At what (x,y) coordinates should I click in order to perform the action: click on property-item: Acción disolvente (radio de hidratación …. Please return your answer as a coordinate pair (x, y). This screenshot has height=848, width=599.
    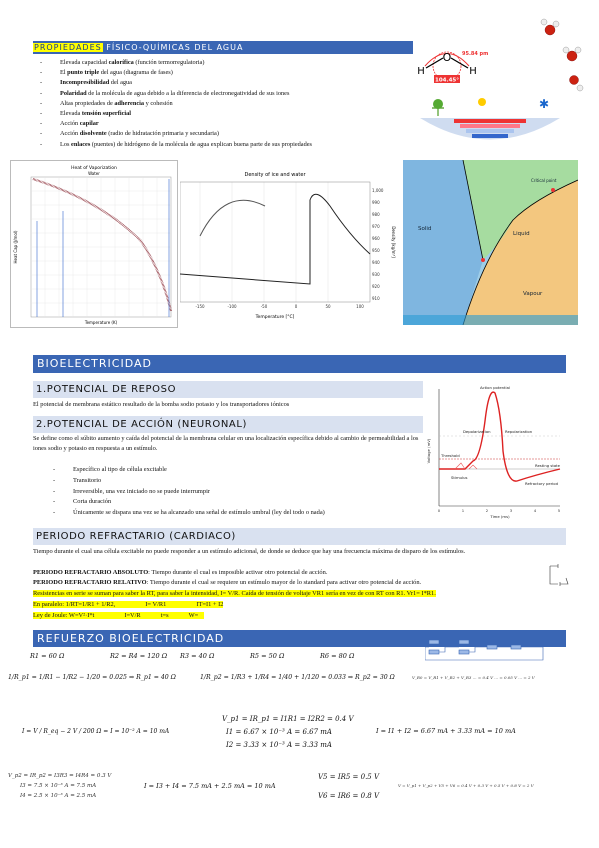
    Looking at the image, I should click on (220, 134).